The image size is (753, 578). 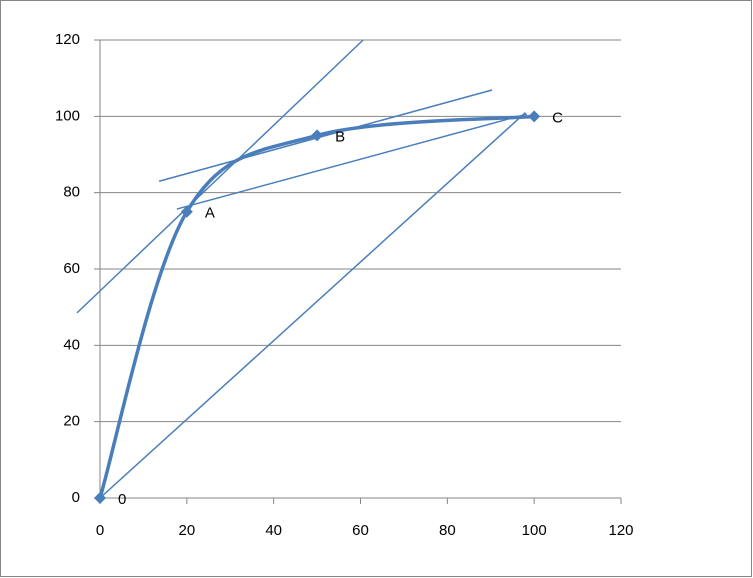 What do you see at coordinates (557, 117) in the screenshot?
I see `point-label: C` at bounding box center [557, 117].